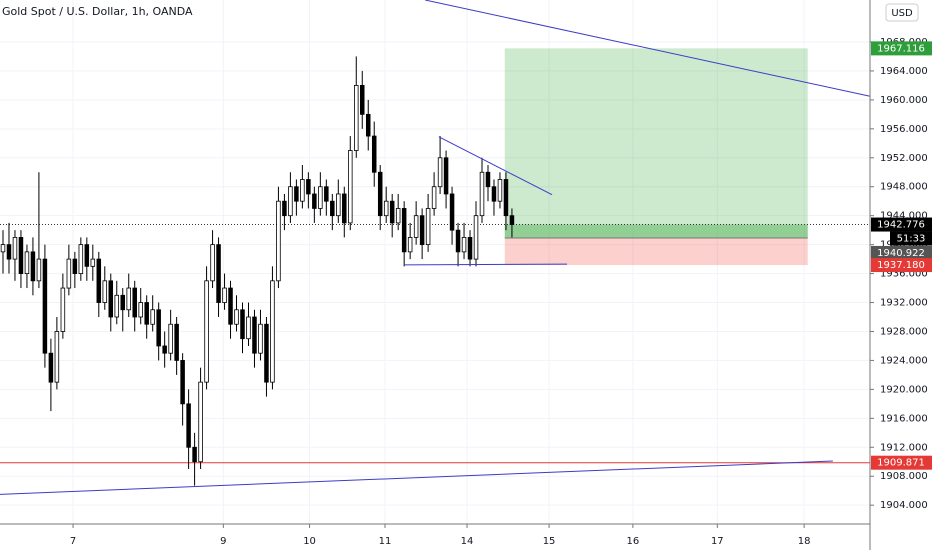 Image resolution: width=932 pixels, height=550 pixels. Describe the element at coordinates (904, 505) in the screenshot. I see `y-tick-label: 1904.000` at that location.